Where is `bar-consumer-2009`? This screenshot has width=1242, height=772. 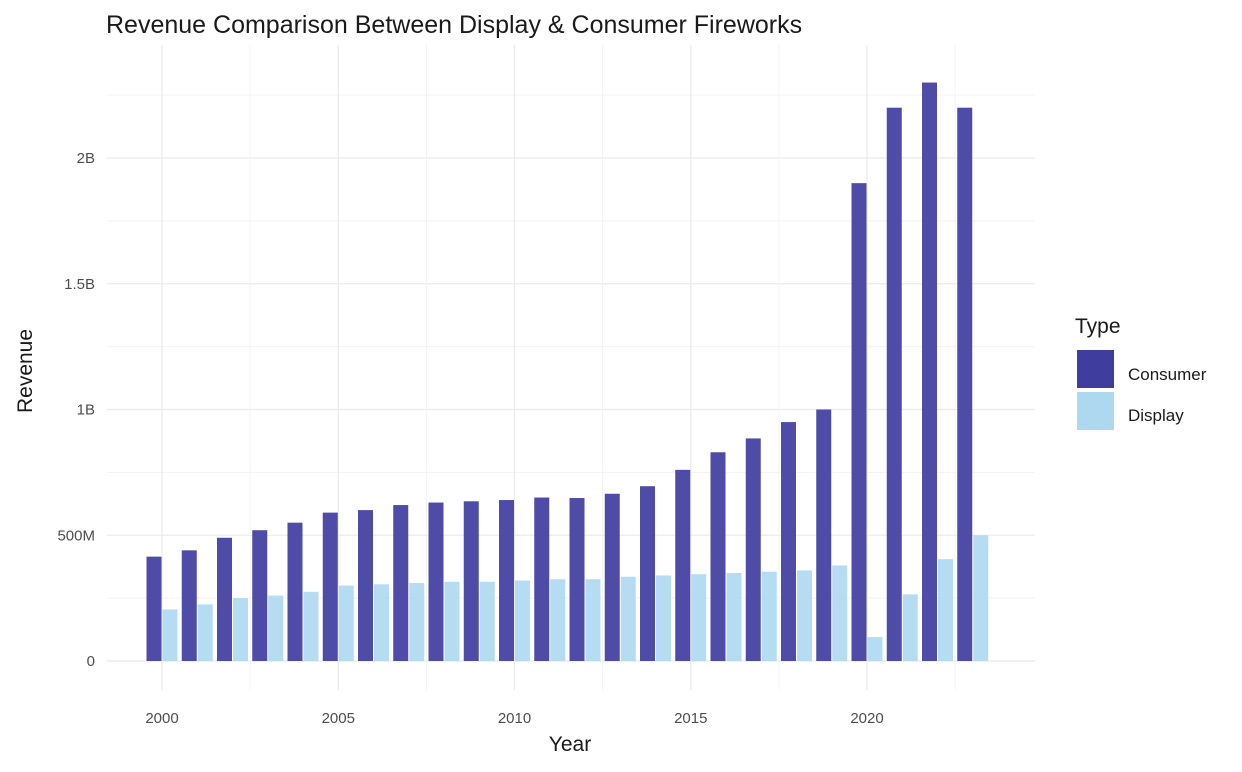 bar-consumer-2009 is located at coordinates (471, 581).